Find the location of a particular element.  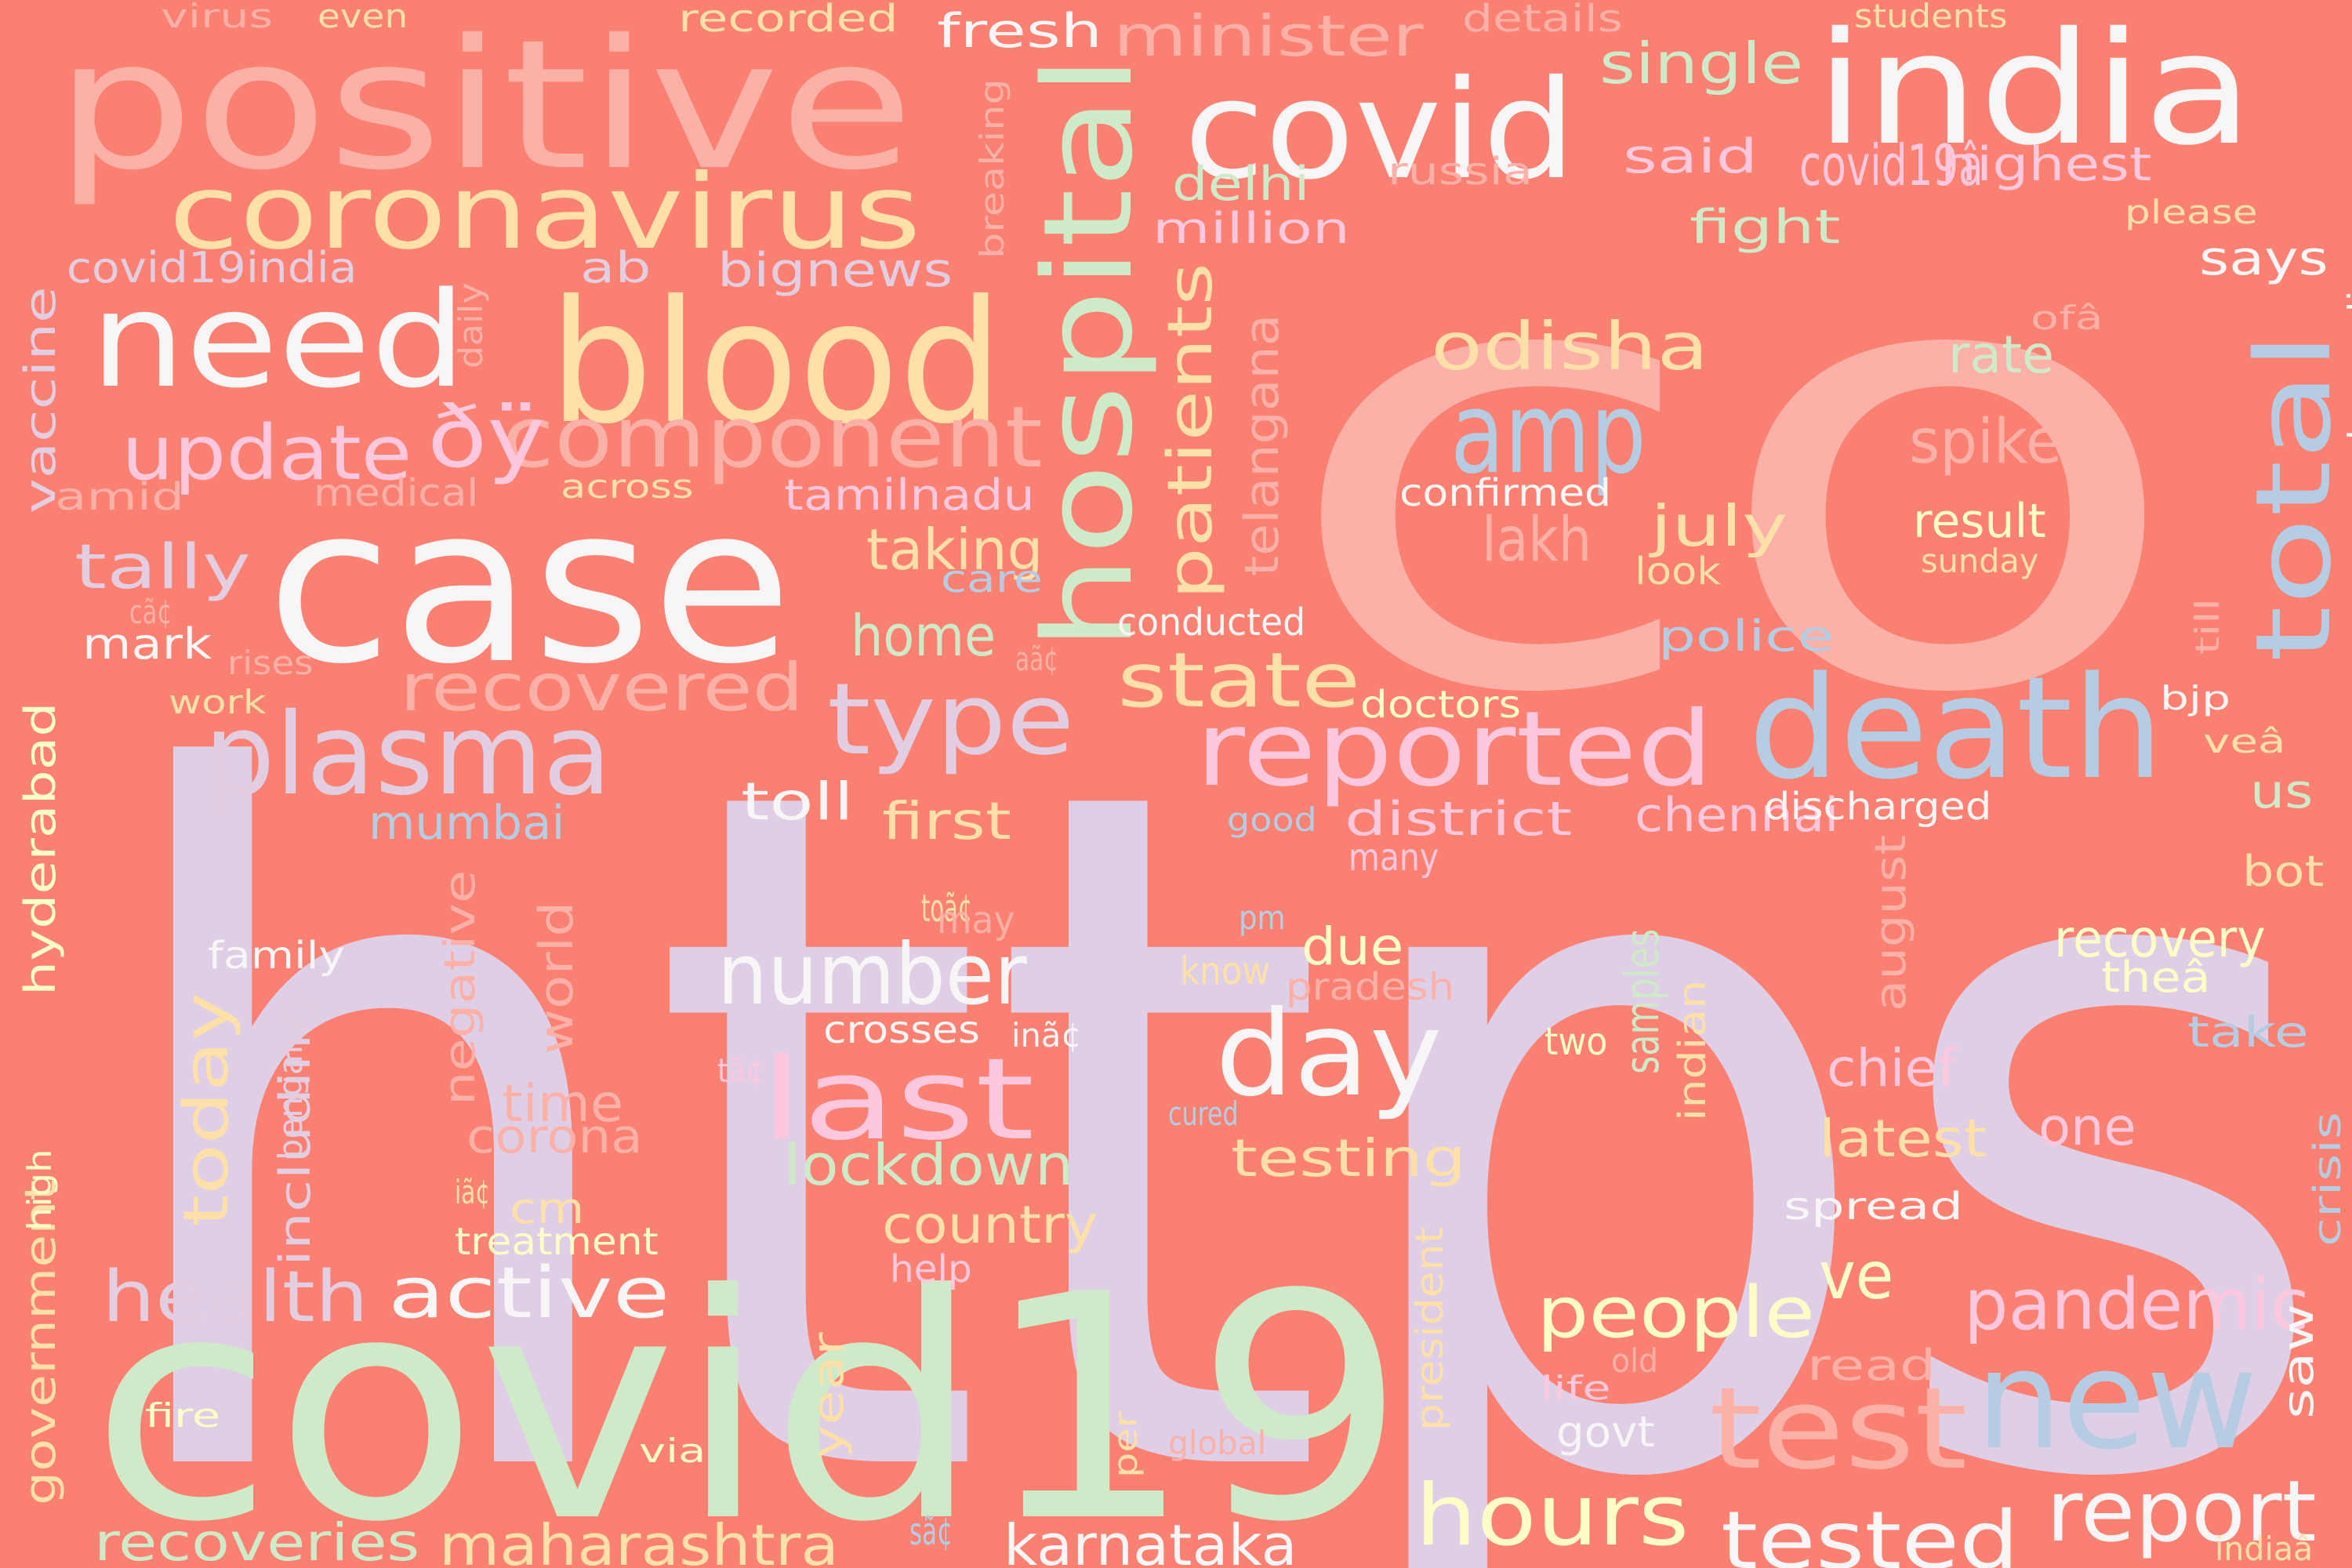

word-virus: virus is located at coordinates (218, 17).